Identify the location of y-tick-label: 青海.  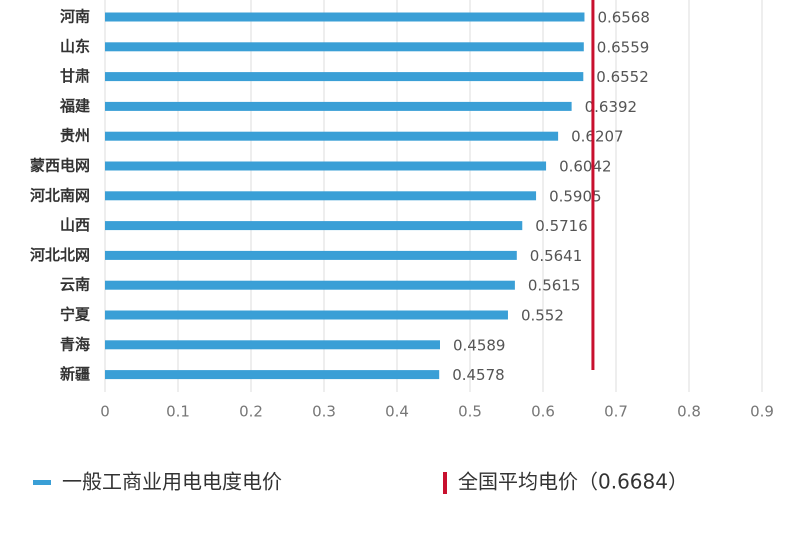
(75, 344).